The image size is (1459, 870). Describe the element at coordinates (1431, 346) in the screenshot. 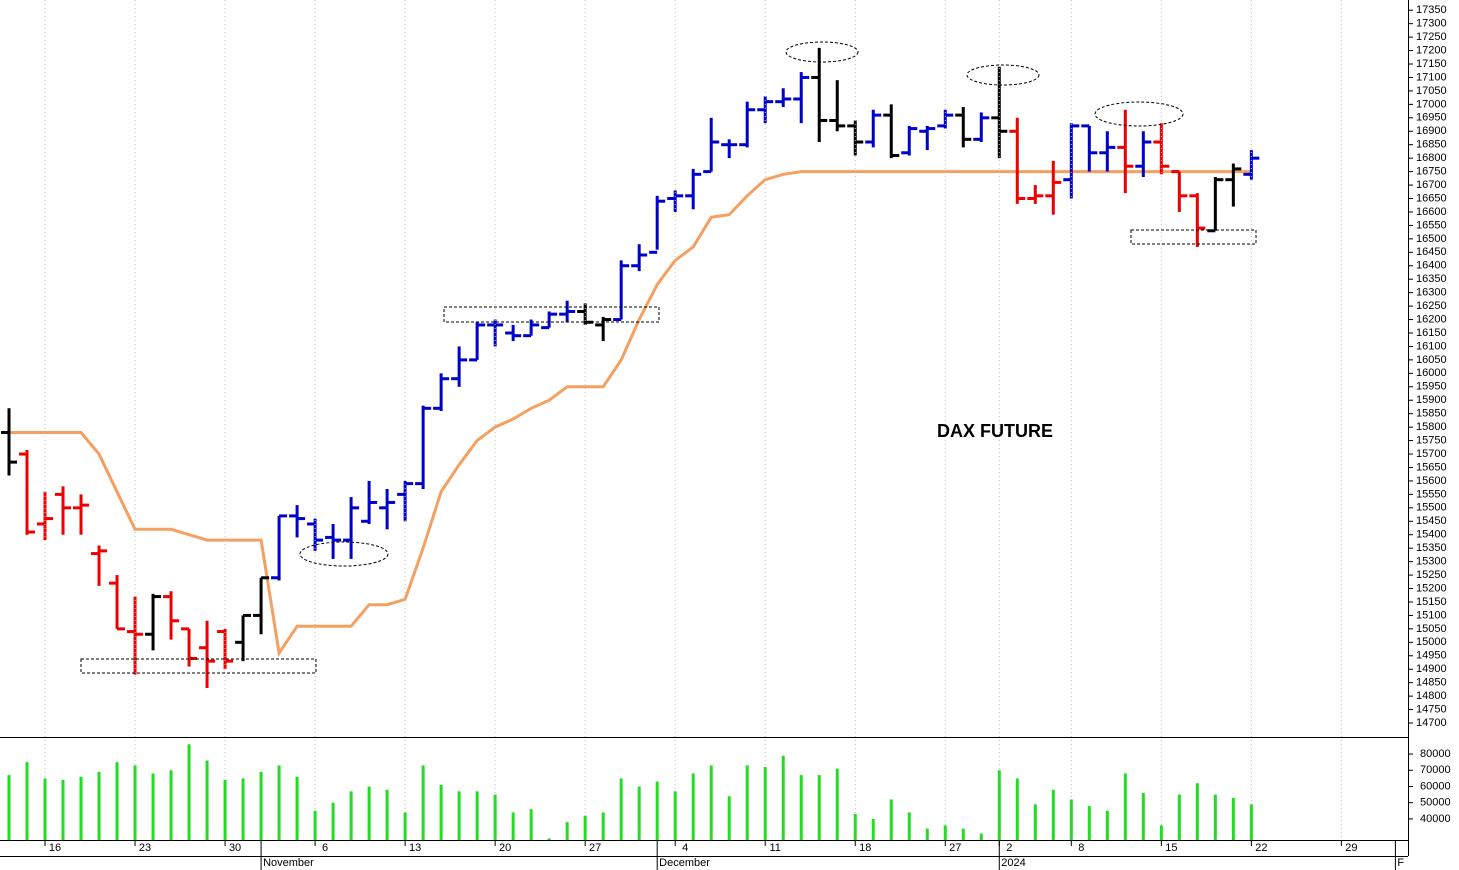

I see `y-tick-label: 16100` at that location.